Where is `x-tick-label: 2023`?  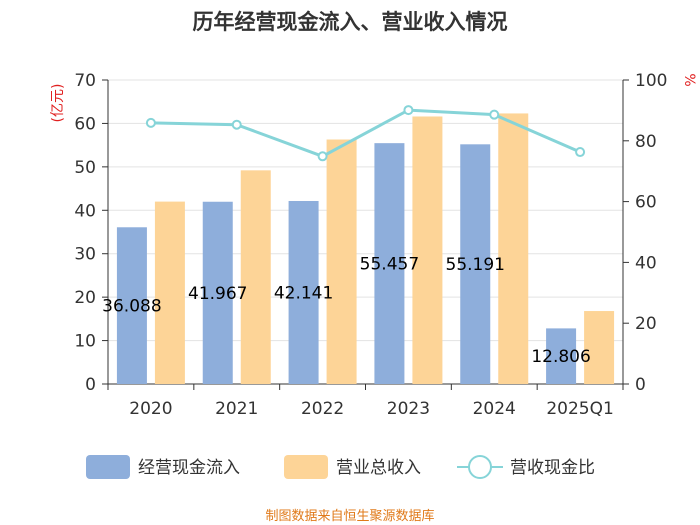
x-tick-label: 2023 is located at coordinates (408, 409).